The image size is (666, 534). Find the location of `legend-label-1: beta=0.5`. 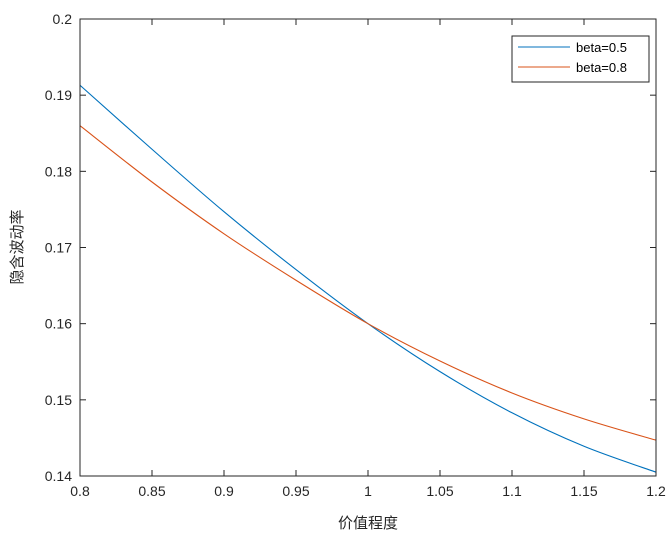

legend-label-1: beta=0.5 is located at coordinates (601, 47).